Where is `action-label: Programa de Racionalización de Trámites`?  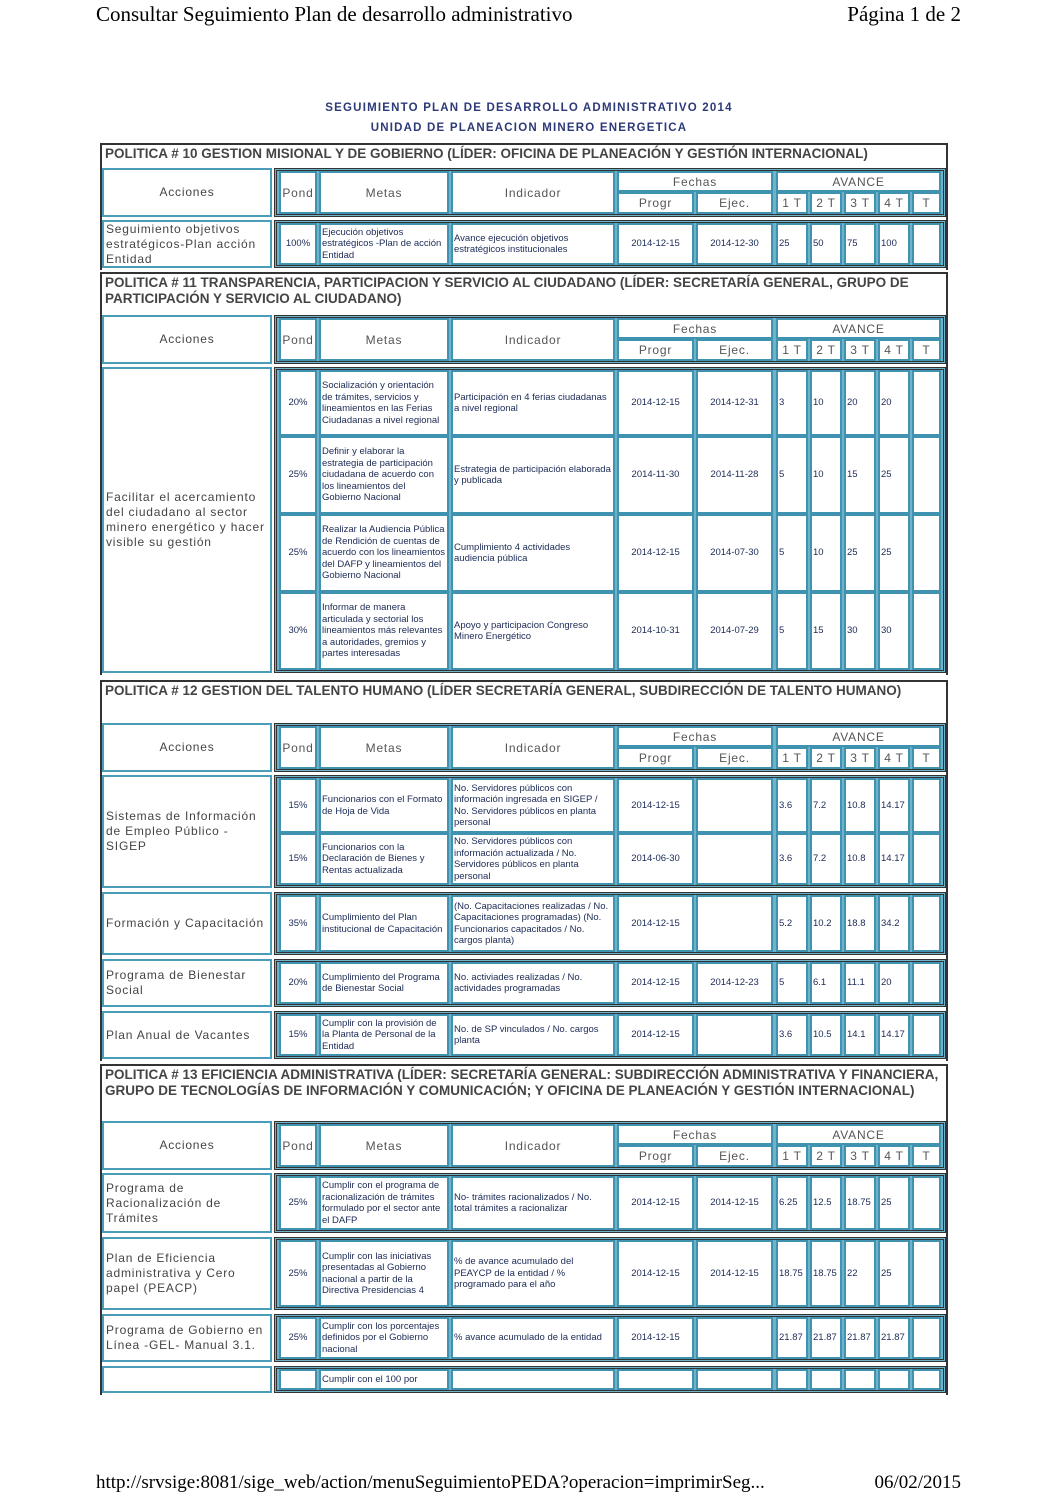
action-label: Programa de Racionalización de Trámites is located at coordinates (187, 1203).